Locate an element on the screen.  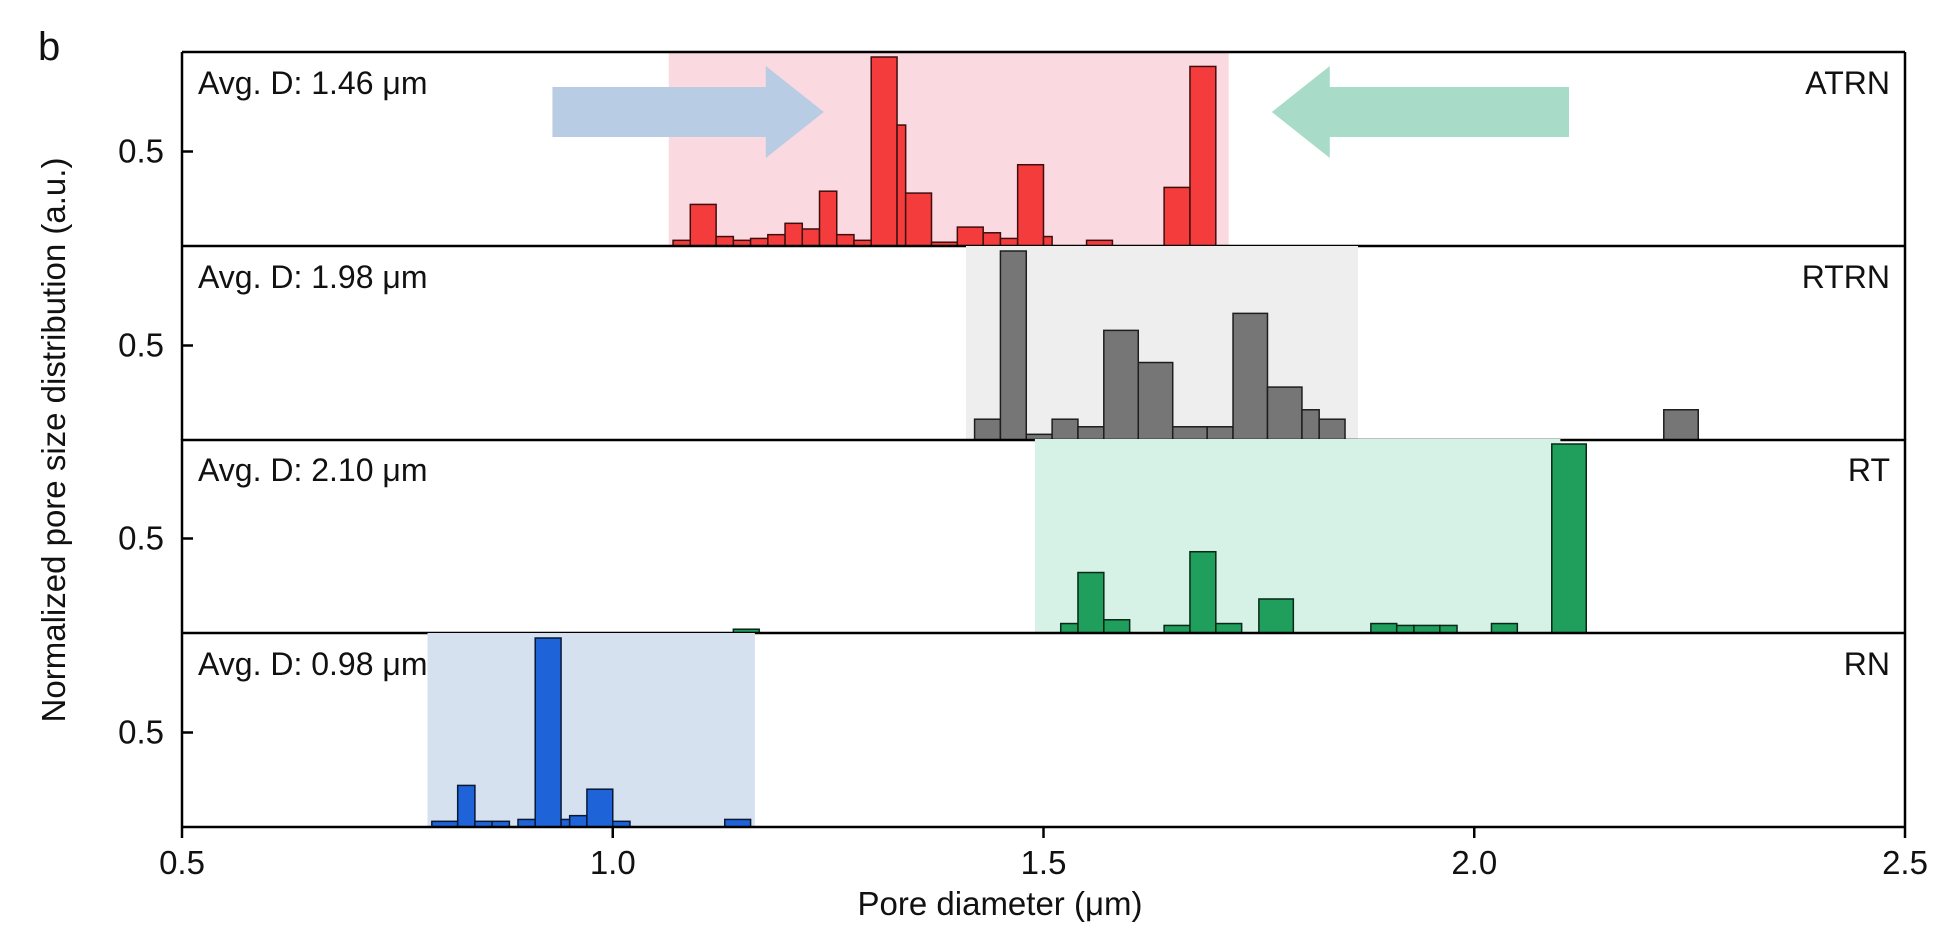
x-tick-label-4: 2.0 is located at coordinates (1474, 862).